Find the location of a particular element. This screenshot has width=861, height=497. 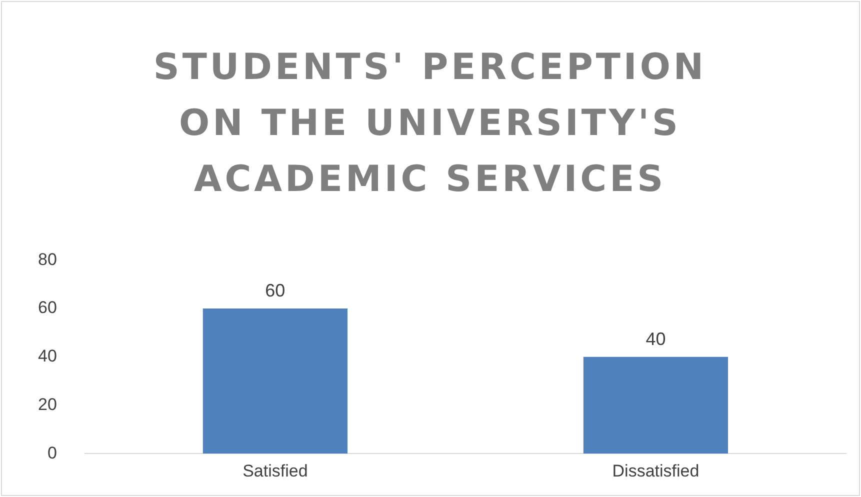

y-tick-label: 80 is located at coordinates (47, 259).